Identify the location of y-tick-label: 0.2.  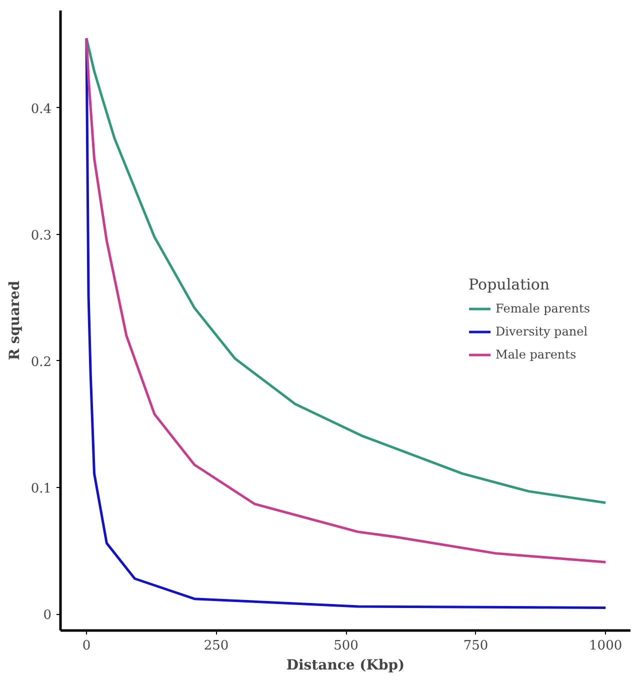
(41, 362).